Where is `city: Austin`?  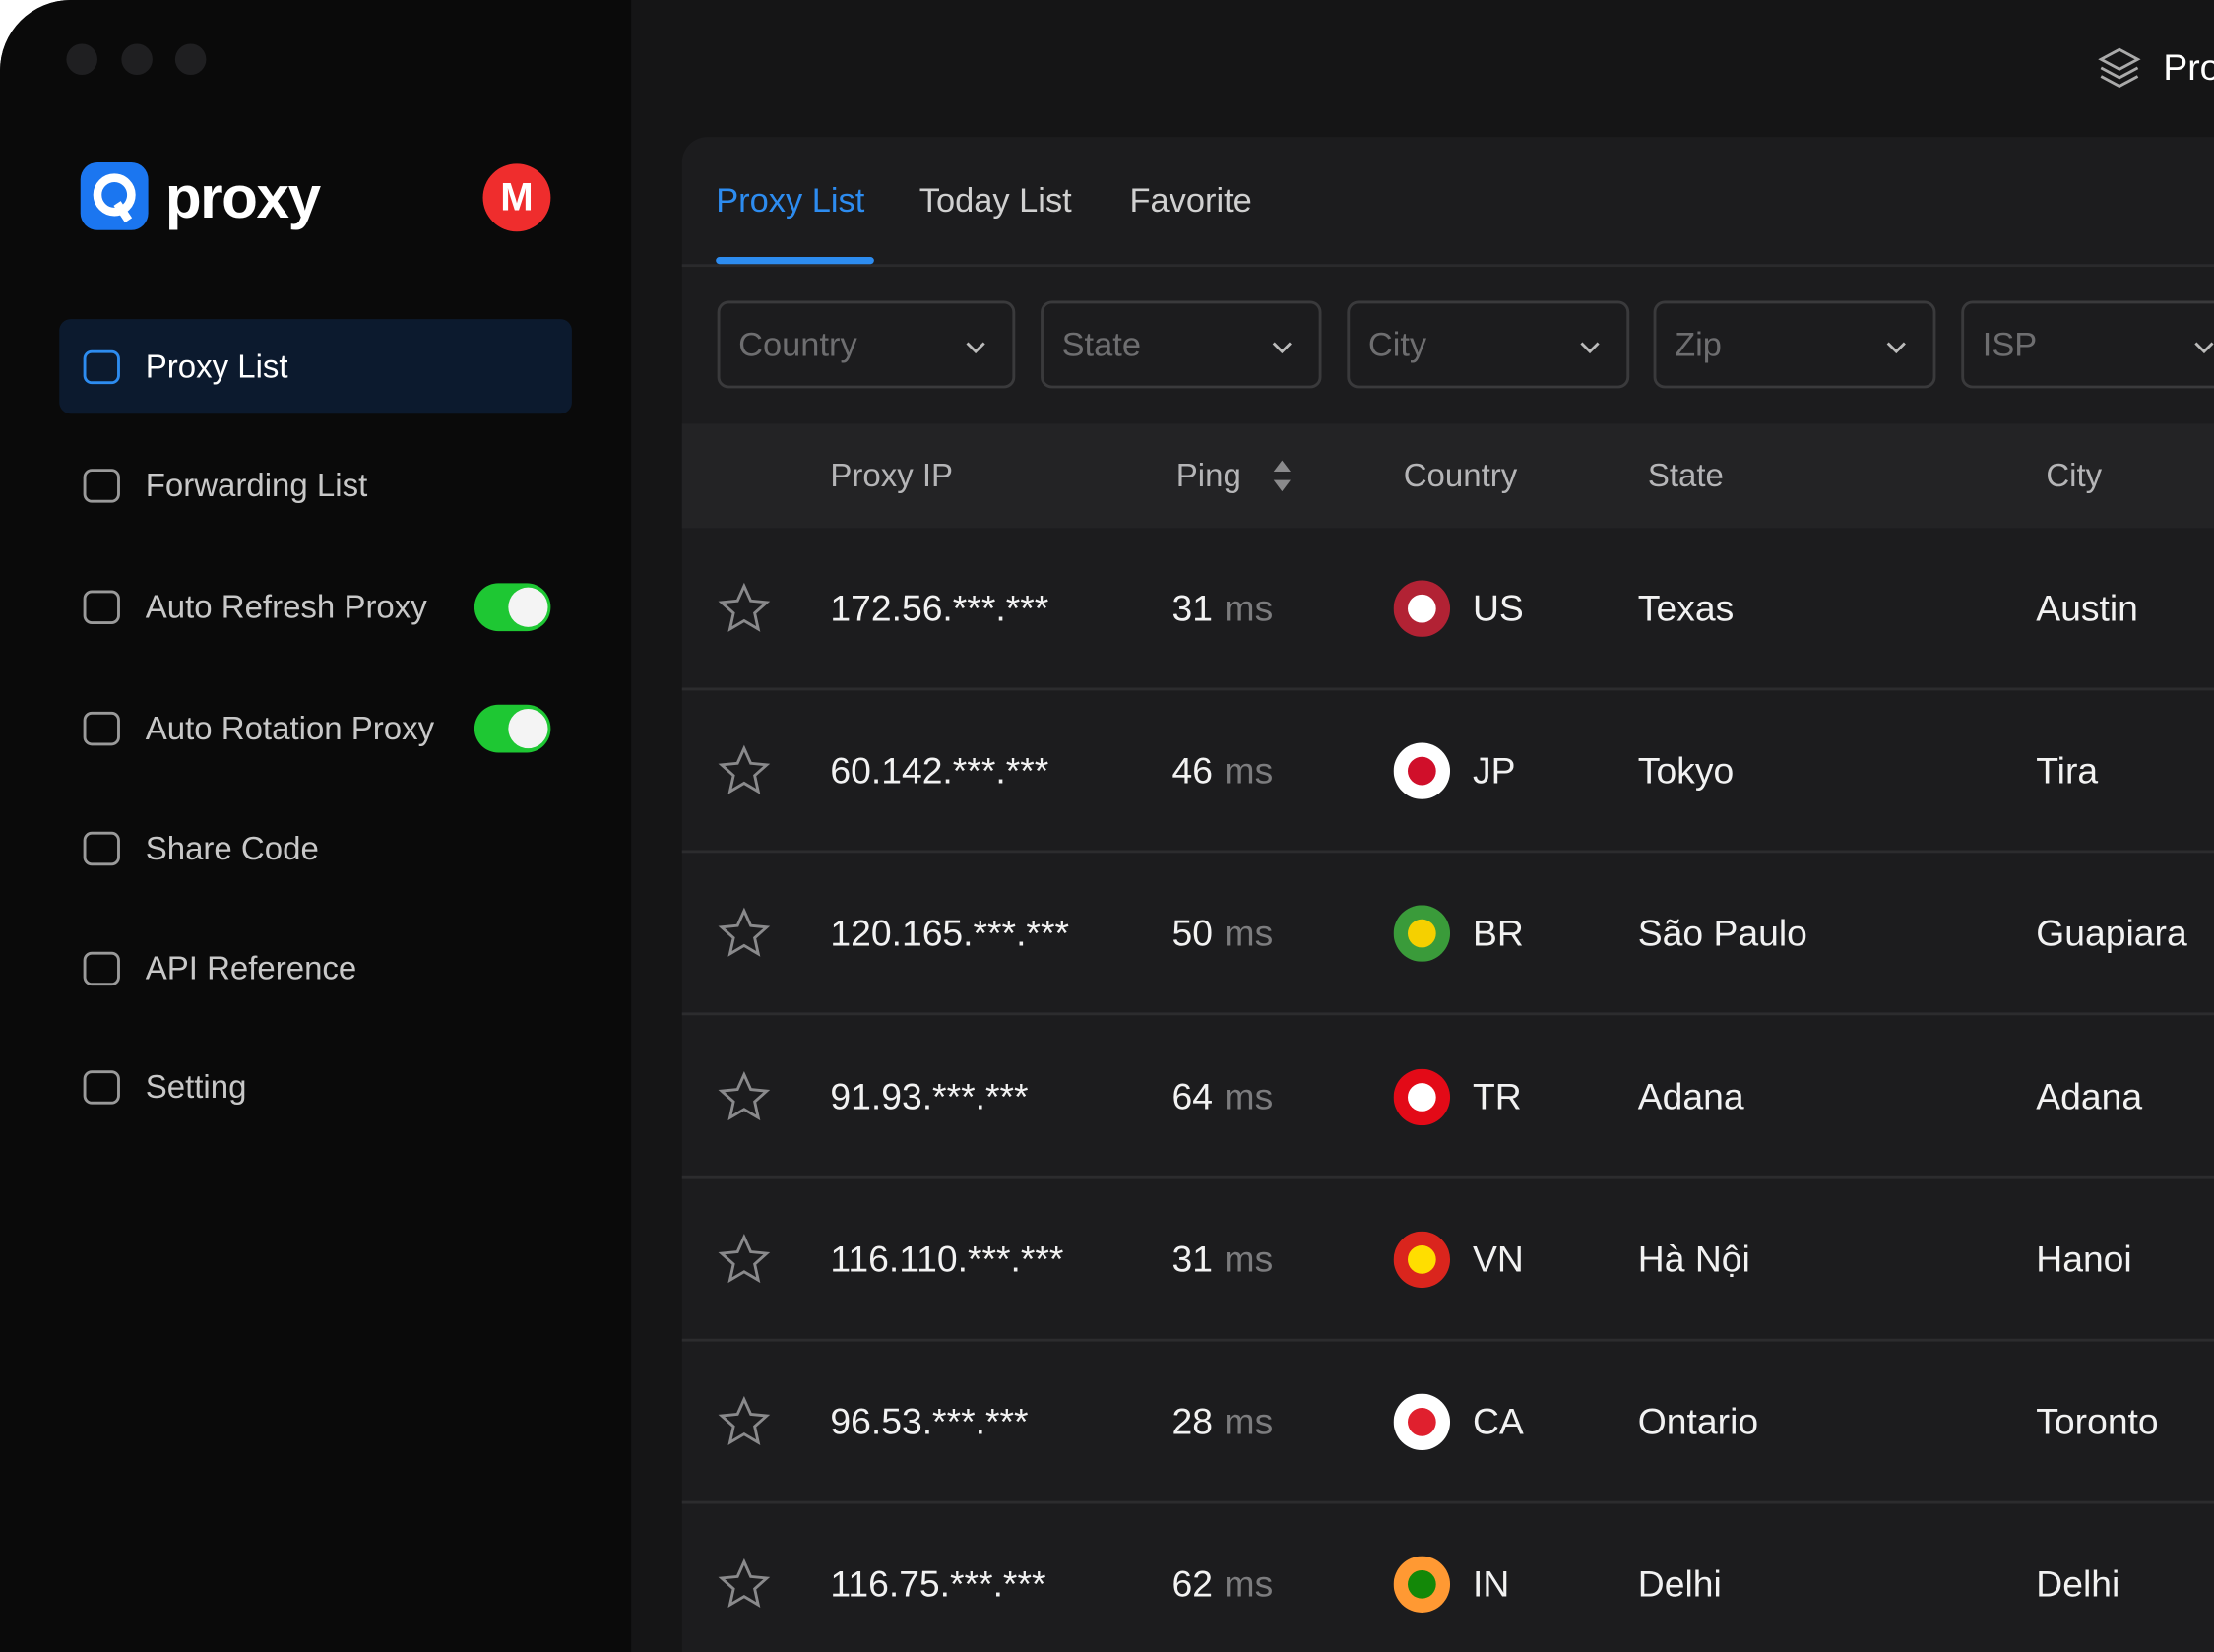 city: Austin is located at coordinates (2087, 607).